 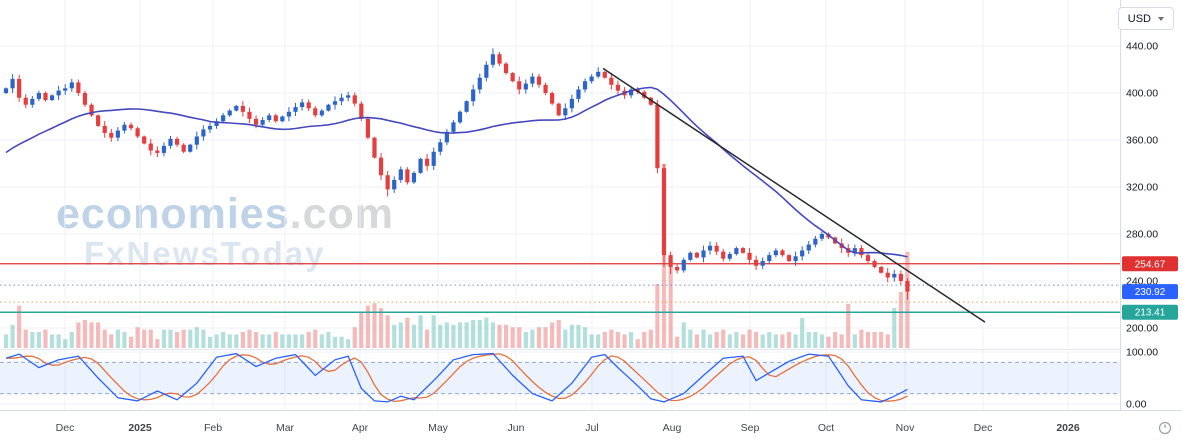 I want to click on time-tick-label: Mar, so click(x=285, y=428).